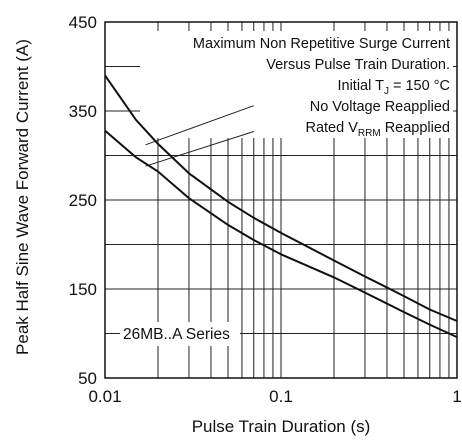 The image size is (462, 441). Describe the element at coordinates (321, 44) in the screenshot. I see `annotation-line-1: Maximum Non Repetitive Surge Current` at that location.